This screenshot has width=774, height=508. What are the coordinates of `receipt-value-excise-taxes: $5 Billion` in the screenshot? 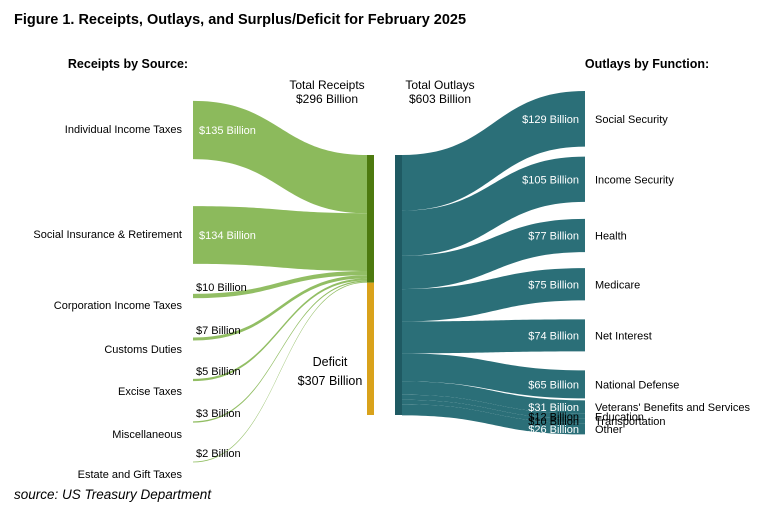 It's located at (218, 372).